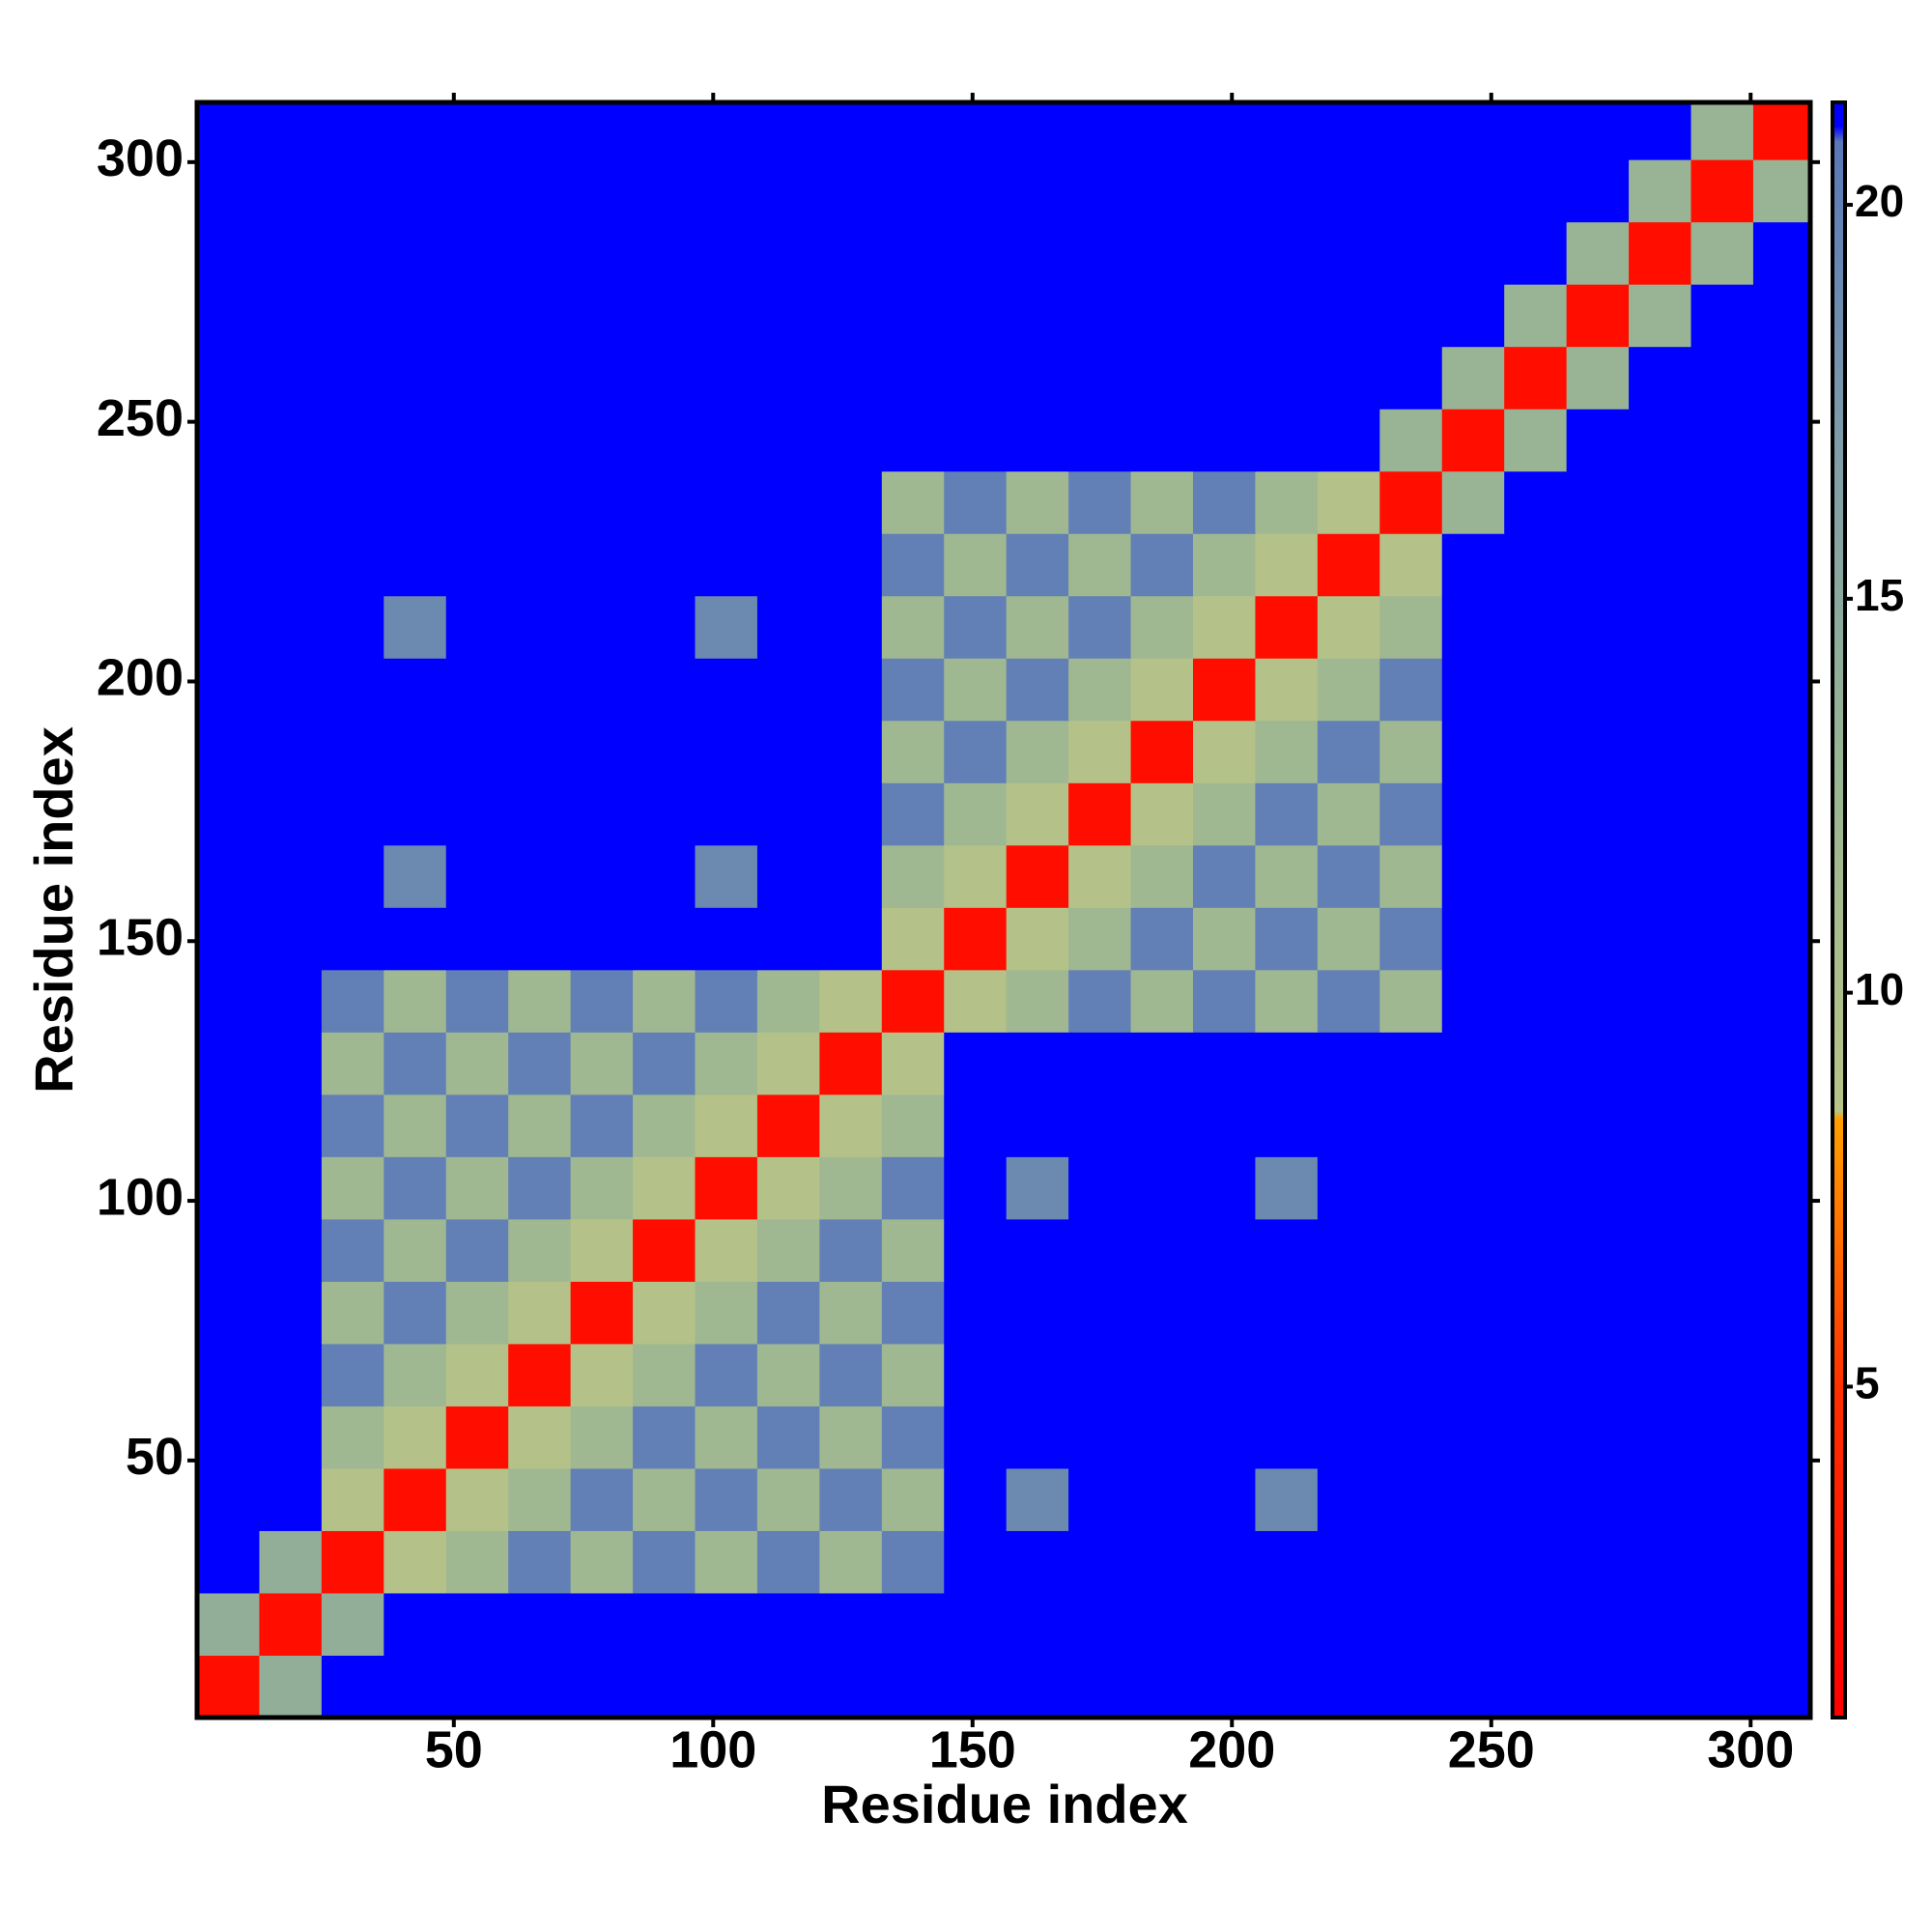 This screenshot has width=1932, height=1932. What do you see at coordinates (140, 938) in the screenshot?
I see `y-tick-label: 150` at bounding box center [140, 938].